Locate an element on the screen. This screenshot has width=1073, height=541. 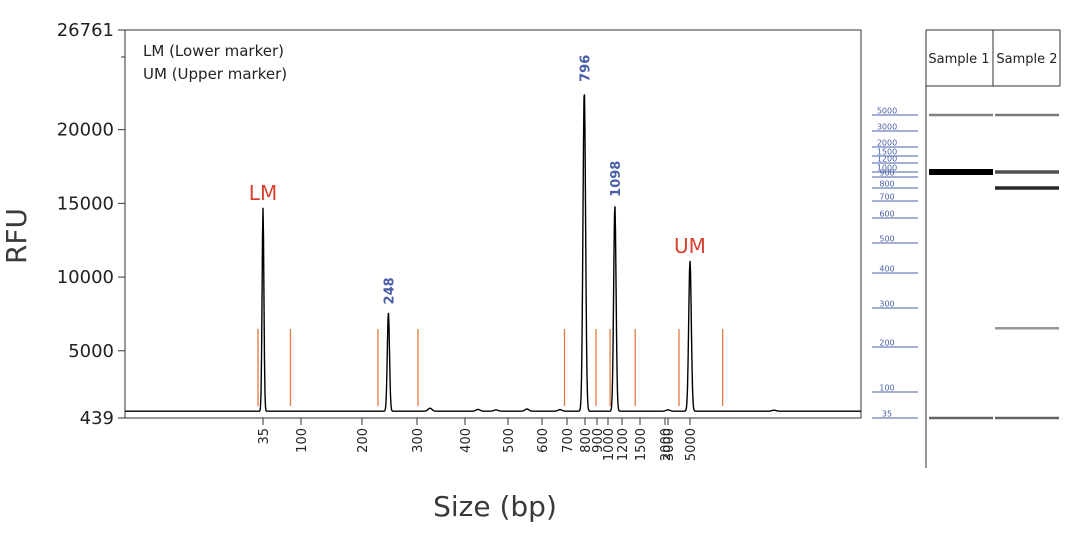
ladder-label: 200 is located at coordinates (886, 343).